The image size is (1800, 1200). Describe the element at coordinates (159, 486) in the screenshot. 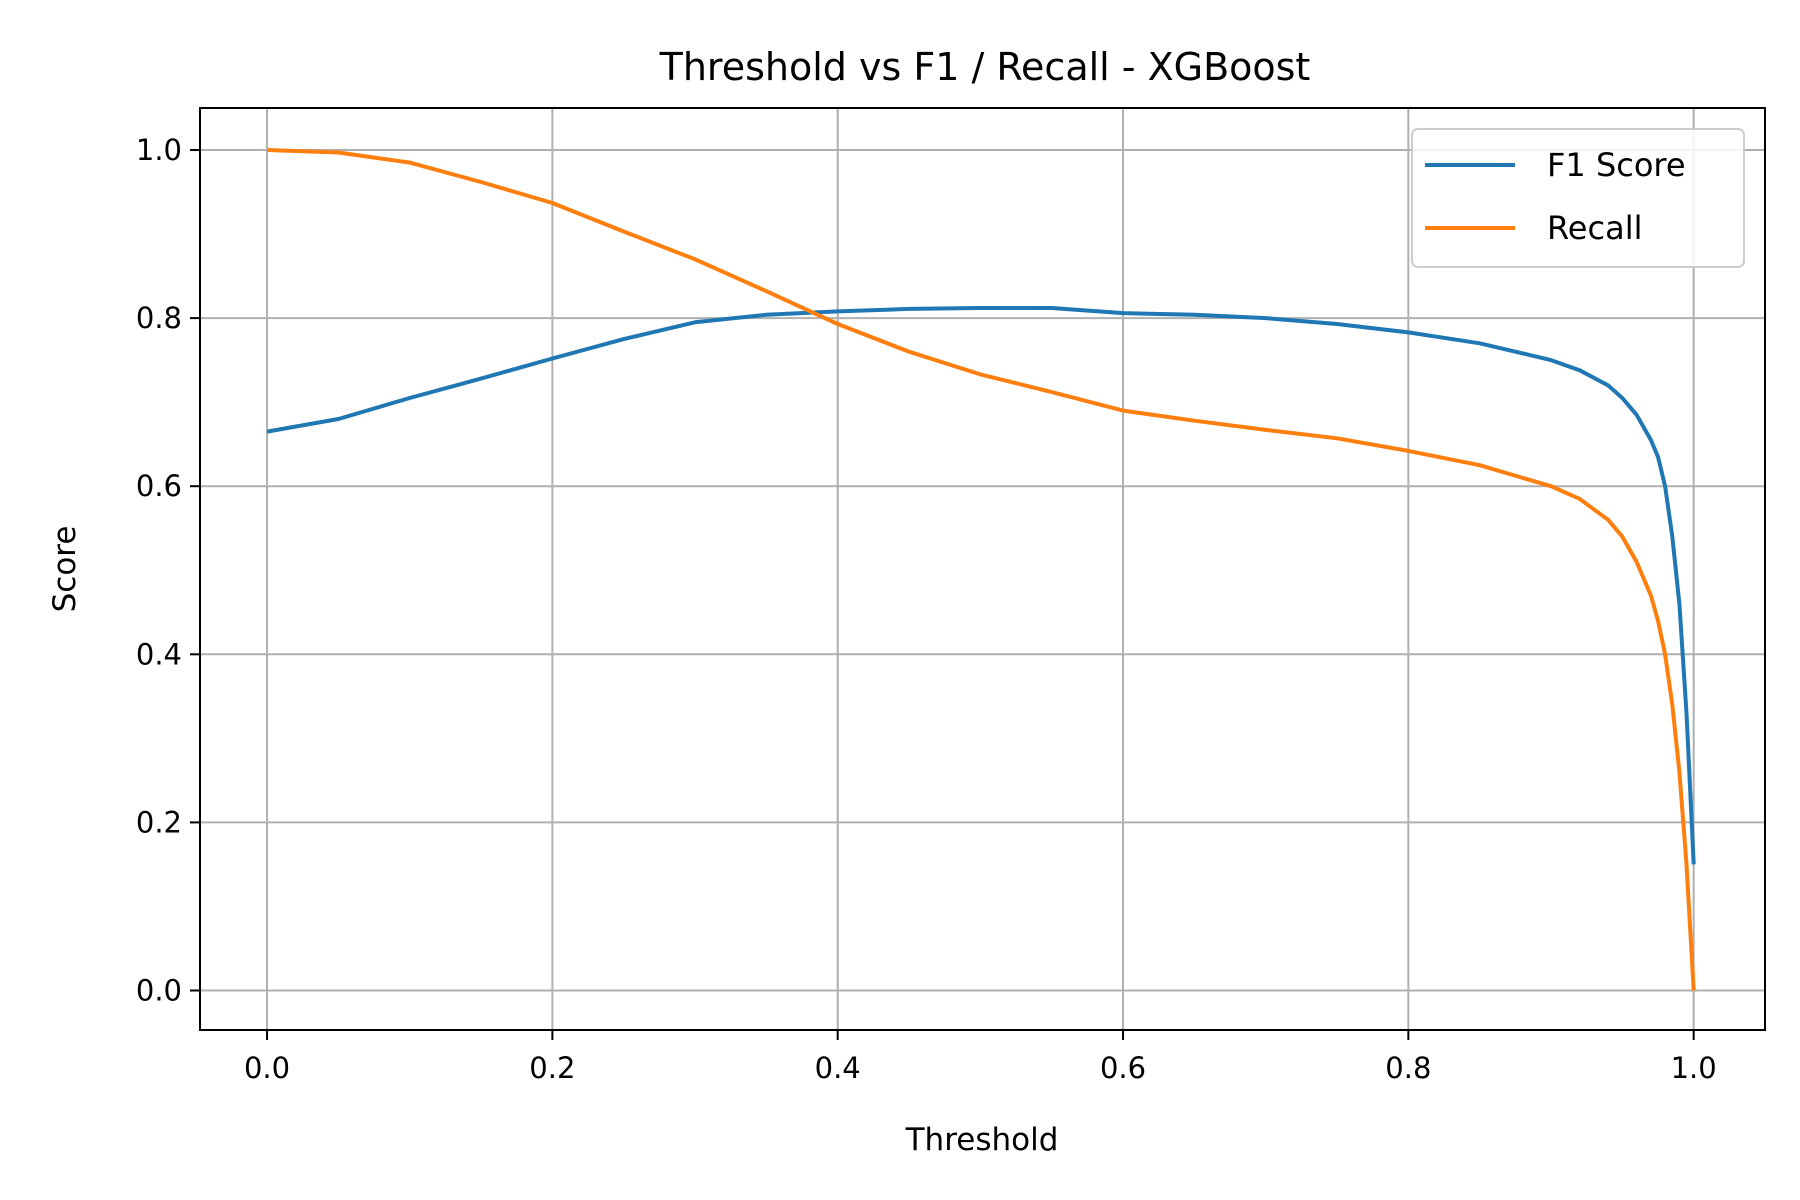

I see `y-tick-label: 0.6` at that location.